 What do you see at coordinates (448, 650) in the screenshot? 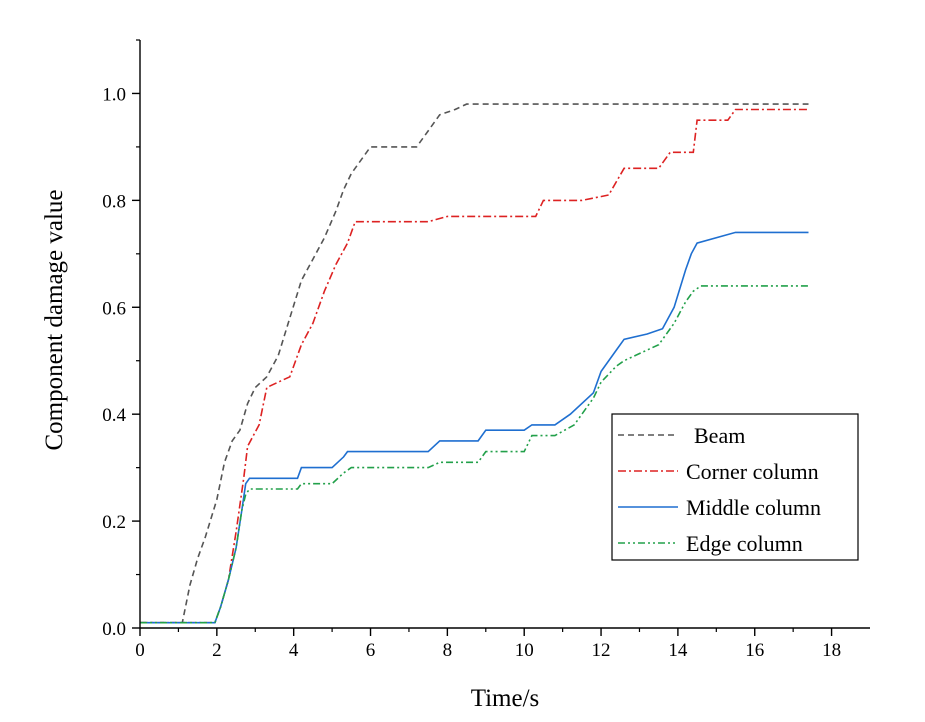
I see `x-tick-label: 8` at bounding box center [448, 650].